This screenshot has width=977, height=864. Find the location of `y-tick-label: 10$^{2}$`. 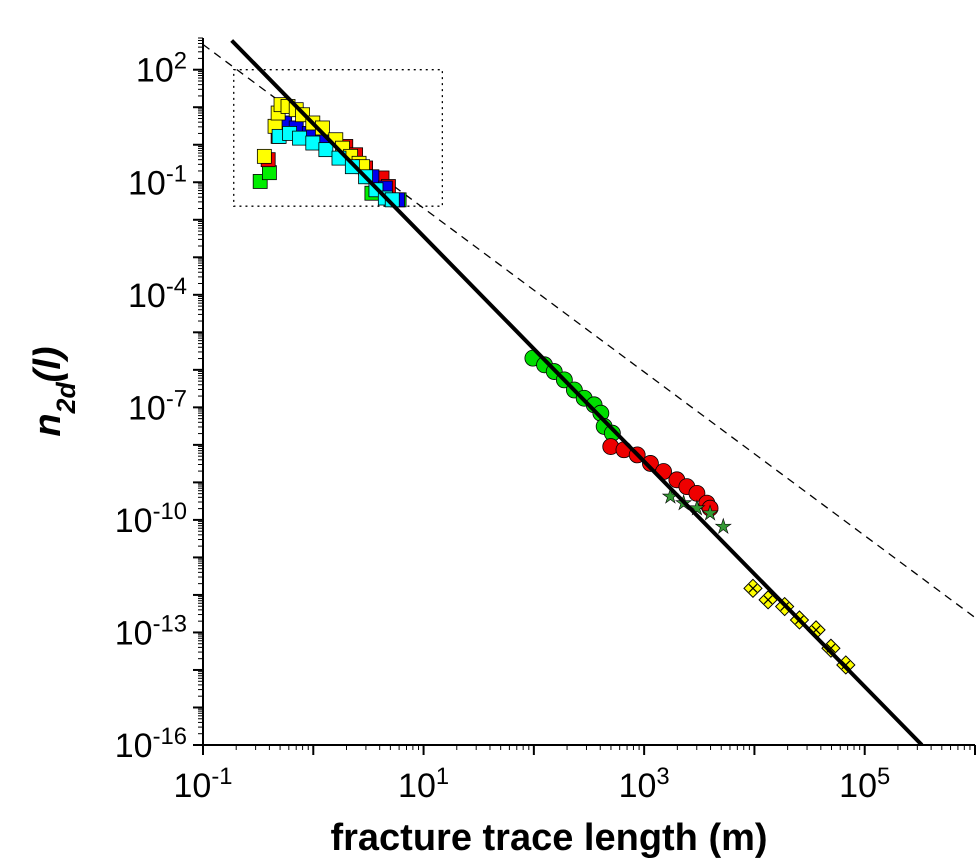

y-tick-label: 10$^{2}$ is located at coordinates (161, 68).